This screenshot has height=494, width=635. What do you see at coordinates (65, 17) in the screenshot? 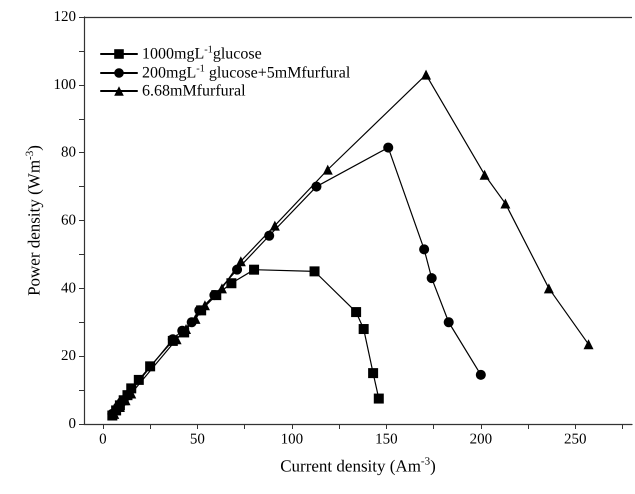
I see `y-tick-label: 120` at bounding box center [65, 17].